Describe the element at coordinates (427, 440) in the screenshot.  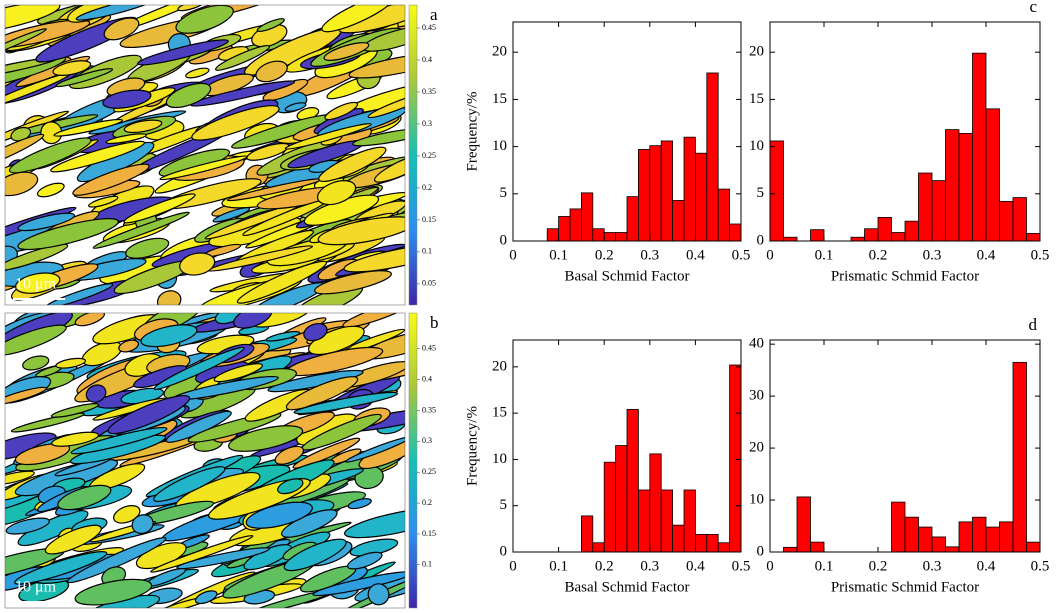
I see `colorbar-tick-label: 0.3` at that location.